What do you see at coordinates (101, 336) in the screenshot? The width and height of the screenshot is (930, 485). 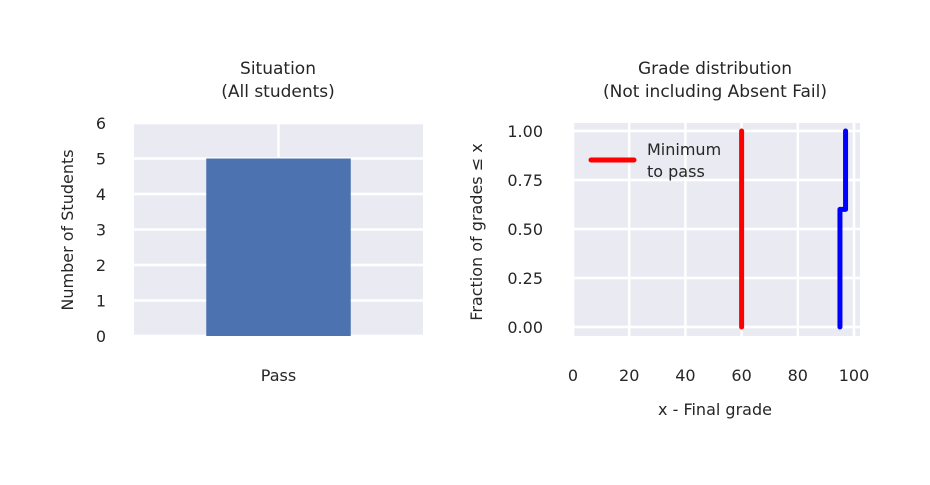 I see `bar-chart-y-tick-label: 0` at bounding box center [101, 336].